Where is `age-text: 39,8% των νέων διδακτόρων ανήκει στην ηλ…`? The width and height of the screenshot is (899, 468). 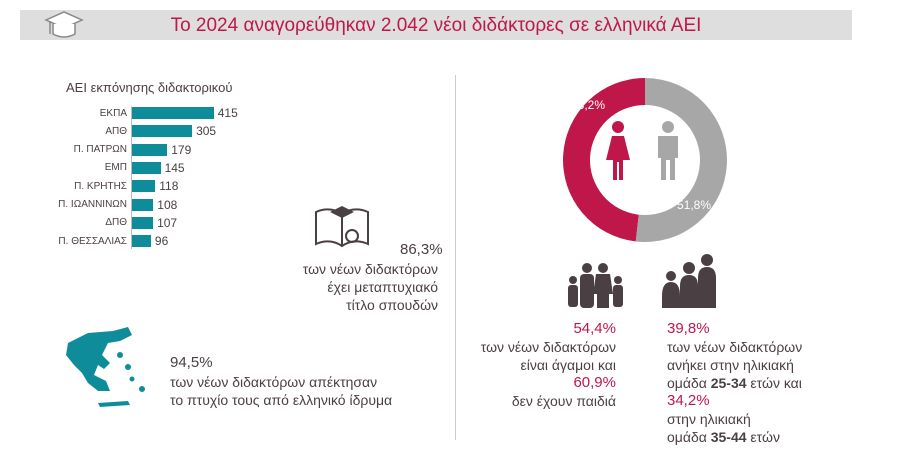
age-text: 39,8% των νέων διδακτόρων ανήκει στην ηλ… is located at coordinates (734, 383).